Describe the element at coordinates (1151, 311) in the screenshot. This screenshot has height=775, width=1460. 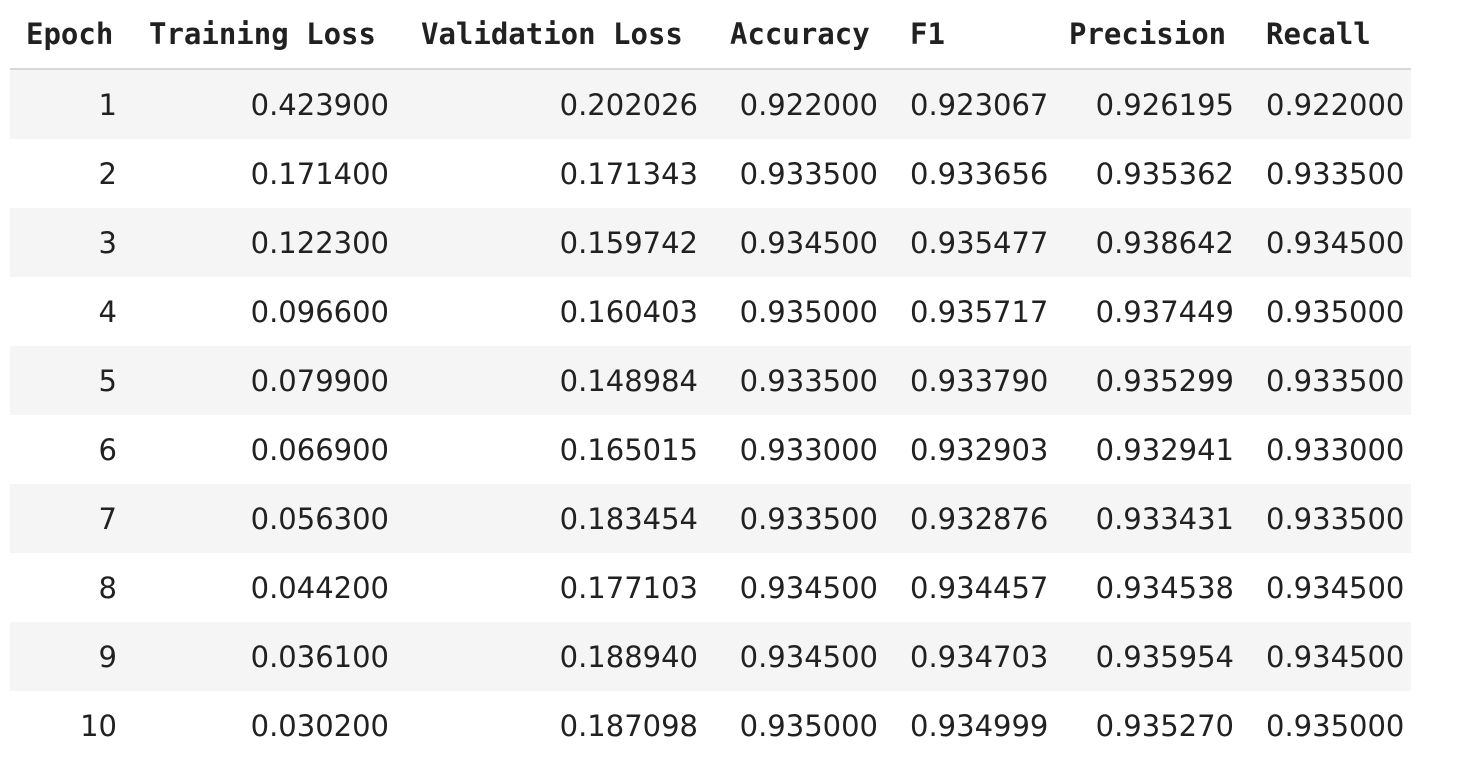
I see `cell-precision: 0.937449` at that location.